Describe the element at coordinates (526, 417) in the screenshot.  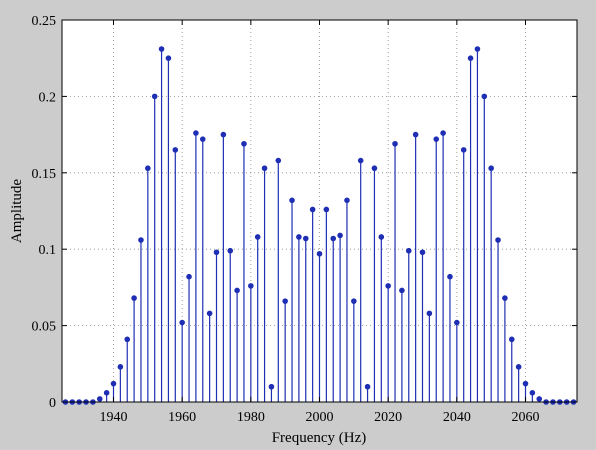
I see `x-tick-label: 2060` at that location.